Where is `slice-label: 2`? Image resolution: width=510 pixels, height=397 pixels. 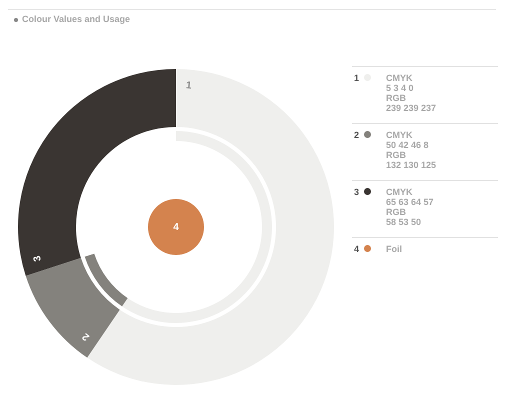
slice-label: 2 is located at coordinates (86, 336).